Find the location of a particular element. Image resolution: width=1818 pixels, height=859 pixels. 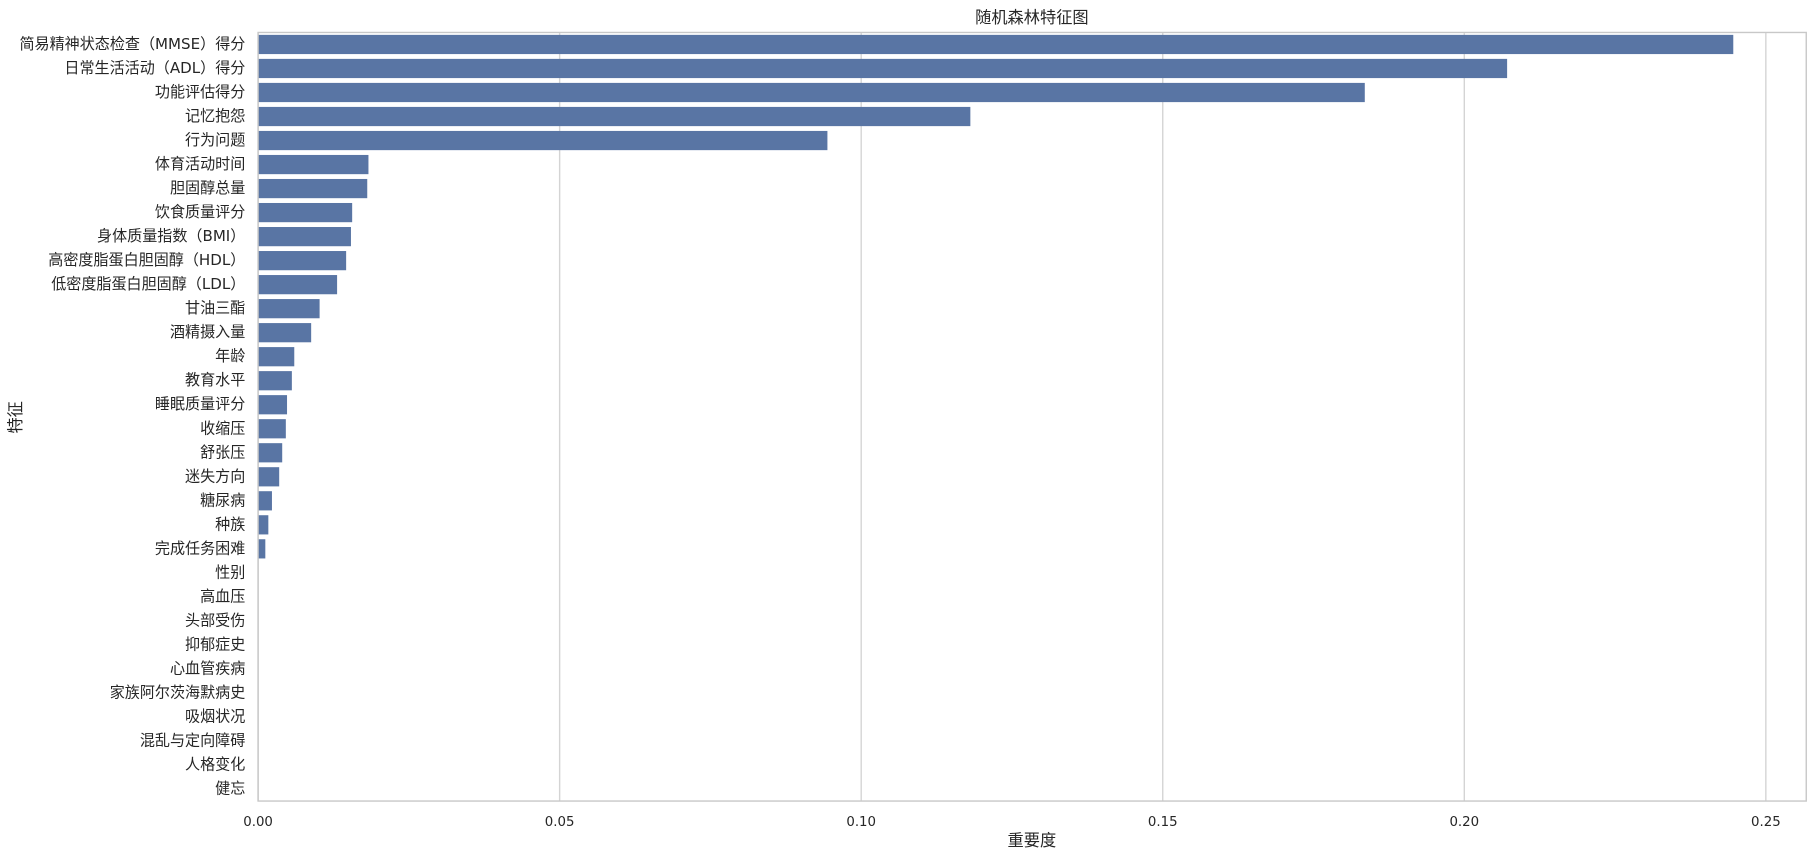

y-tick-label: 日常生活活动（ADL）得分 is located at coordinates (154, 68).